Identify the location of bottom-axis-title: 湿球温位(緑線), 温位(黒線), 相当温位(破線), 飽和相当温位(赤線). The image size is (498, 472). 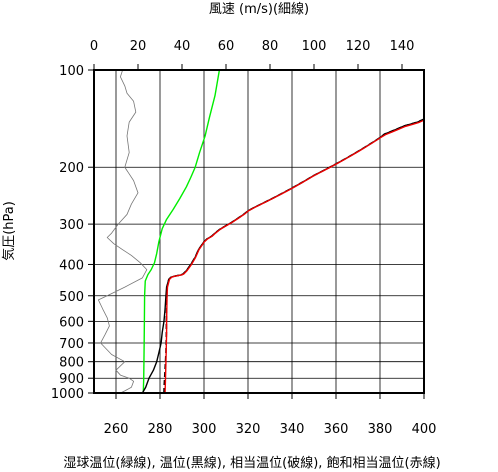
(251, 463).